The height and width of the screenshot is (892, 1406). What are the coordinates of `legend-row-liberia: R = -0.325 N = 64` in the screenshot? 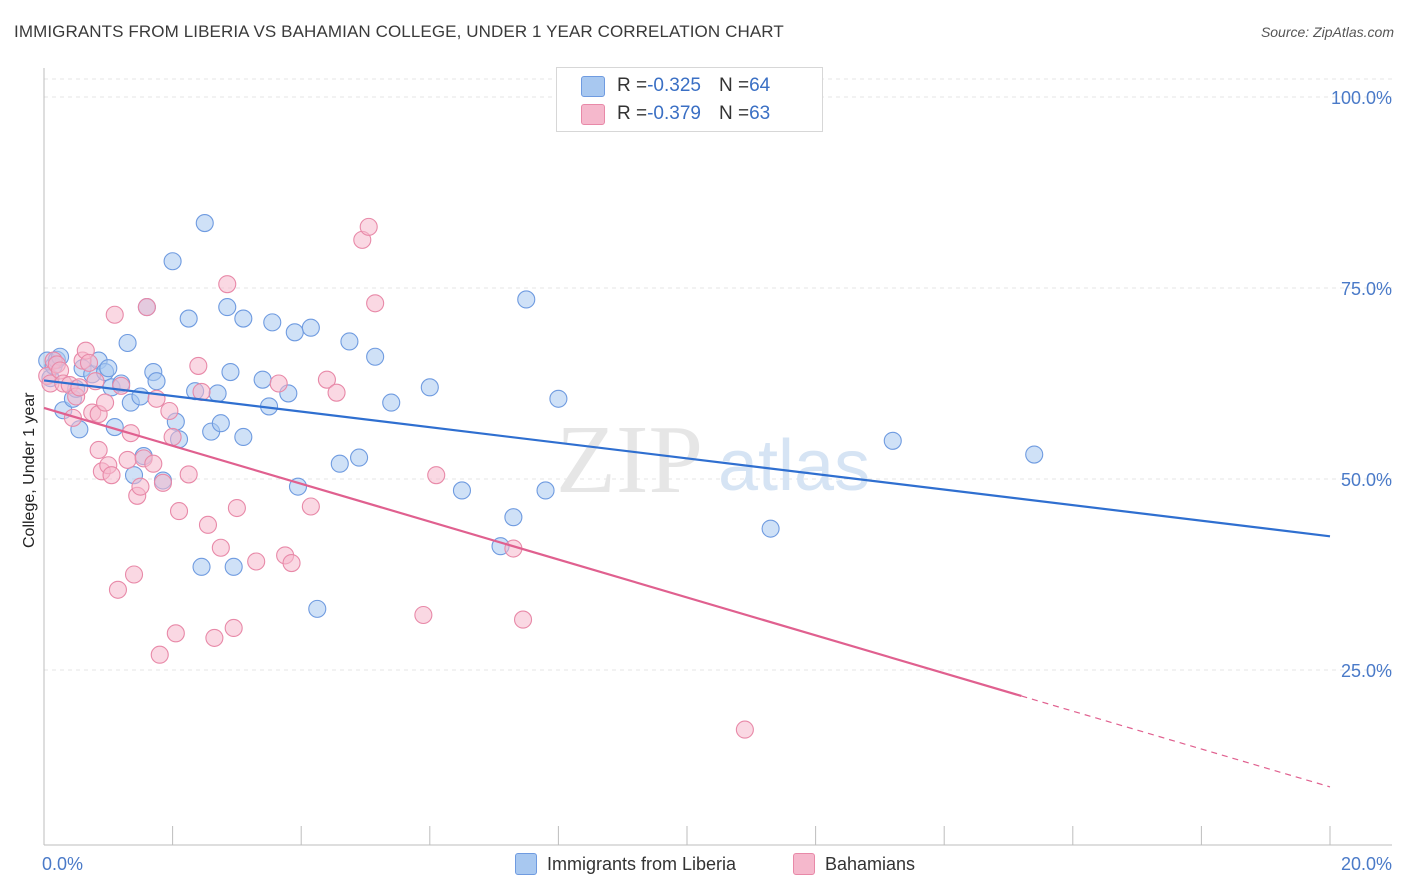 It's located at (675, 86).